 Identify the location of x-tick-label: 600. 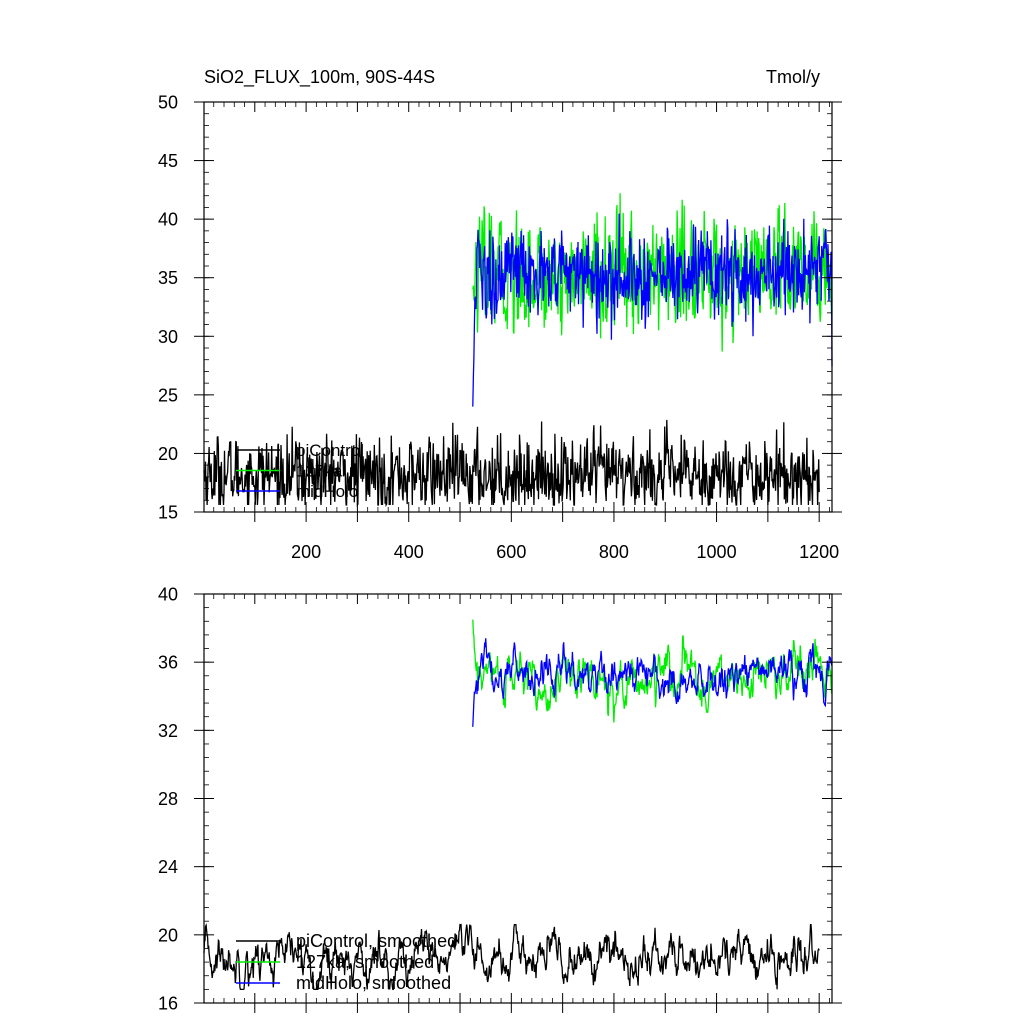
(511, 552).